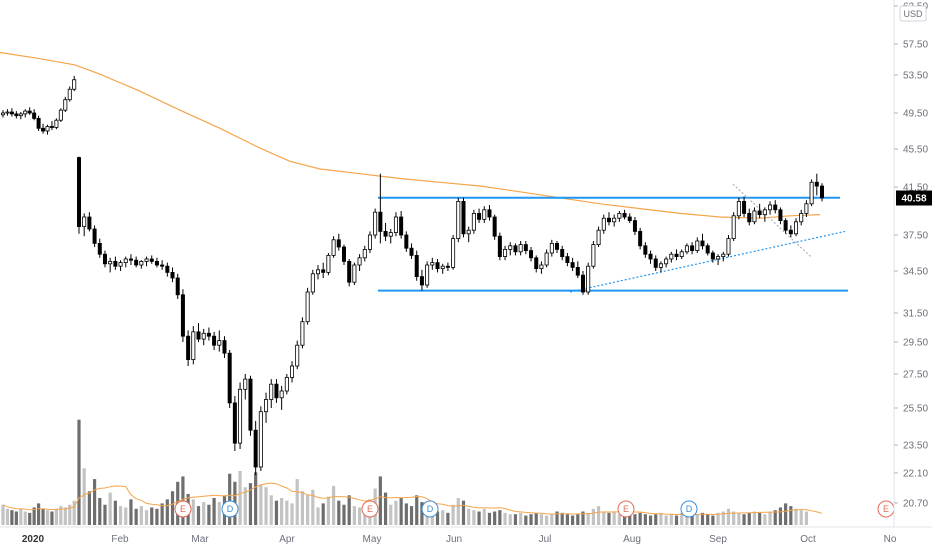 This screenshot has height=550, width=932. Describe the element at coordinates (915, 272) in the screenshot. I see `svg-text: 34.50` at that location.